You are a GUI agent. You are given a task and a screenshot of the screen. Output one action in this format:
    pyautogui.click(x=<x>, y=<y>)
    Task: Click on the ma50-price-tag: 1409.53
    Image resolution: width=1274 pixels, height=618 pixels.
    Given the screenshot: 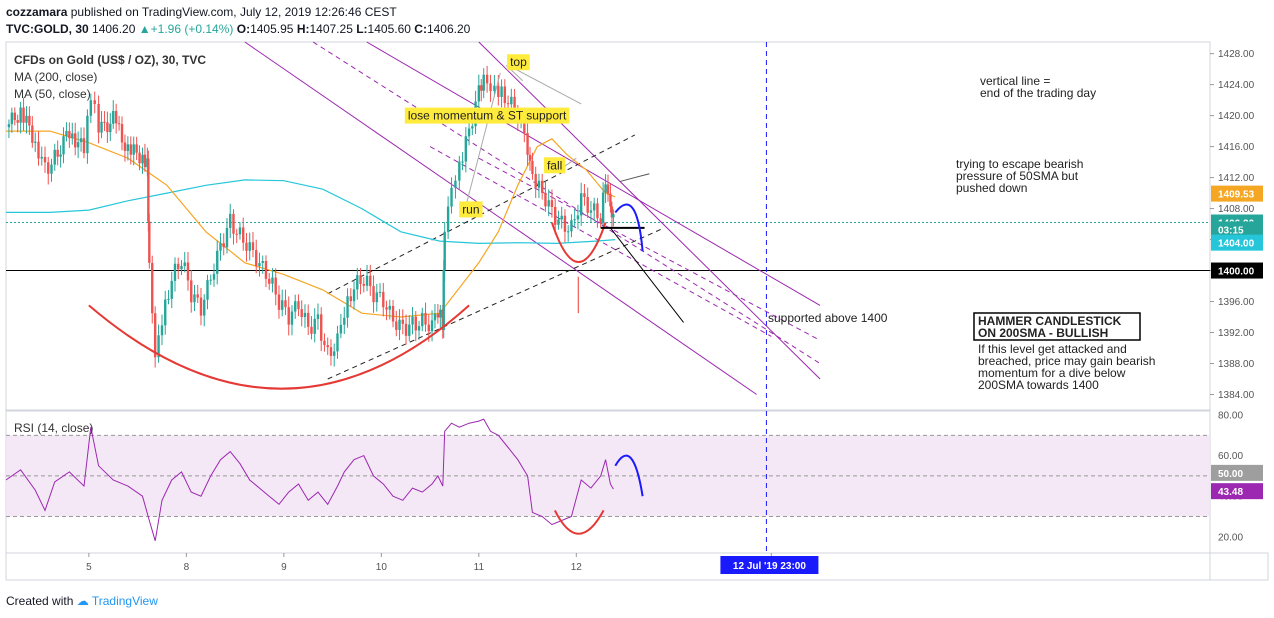 What is the action you would take?
    pyautogui.click(x=1236, y=195)
    